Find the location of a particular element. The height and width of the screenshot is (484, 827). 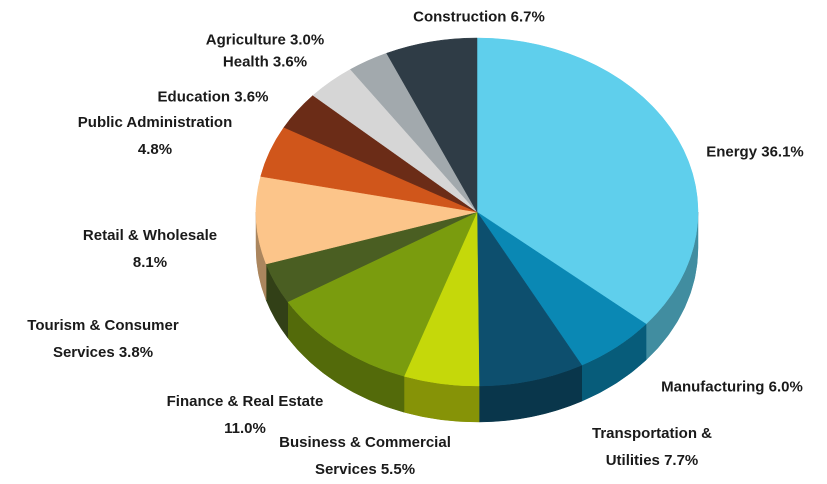

slice-label: Energy 36.1% is located at coordinates (755, 152).